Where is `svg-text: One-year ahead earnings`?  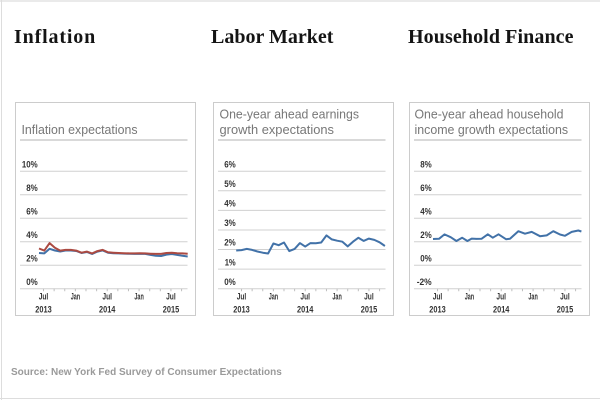
svg-text: One-year ahead earnings is located at coordinates (290, 114).